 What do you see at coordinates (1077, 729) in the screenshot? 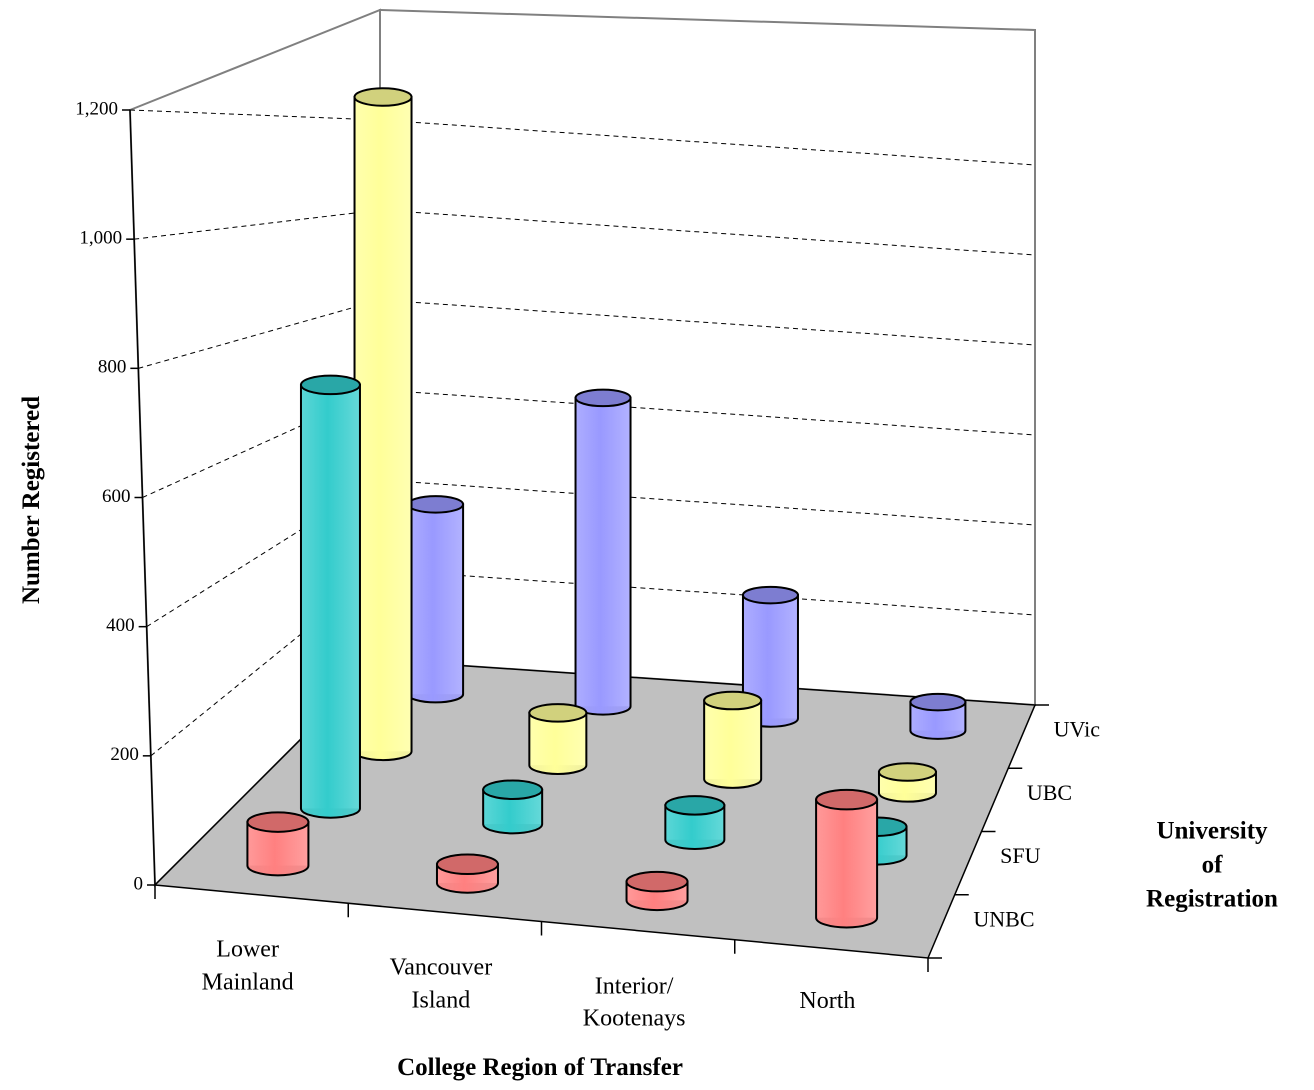
I see `z-tick-label: UVic` at bounding box center [1077, 729].